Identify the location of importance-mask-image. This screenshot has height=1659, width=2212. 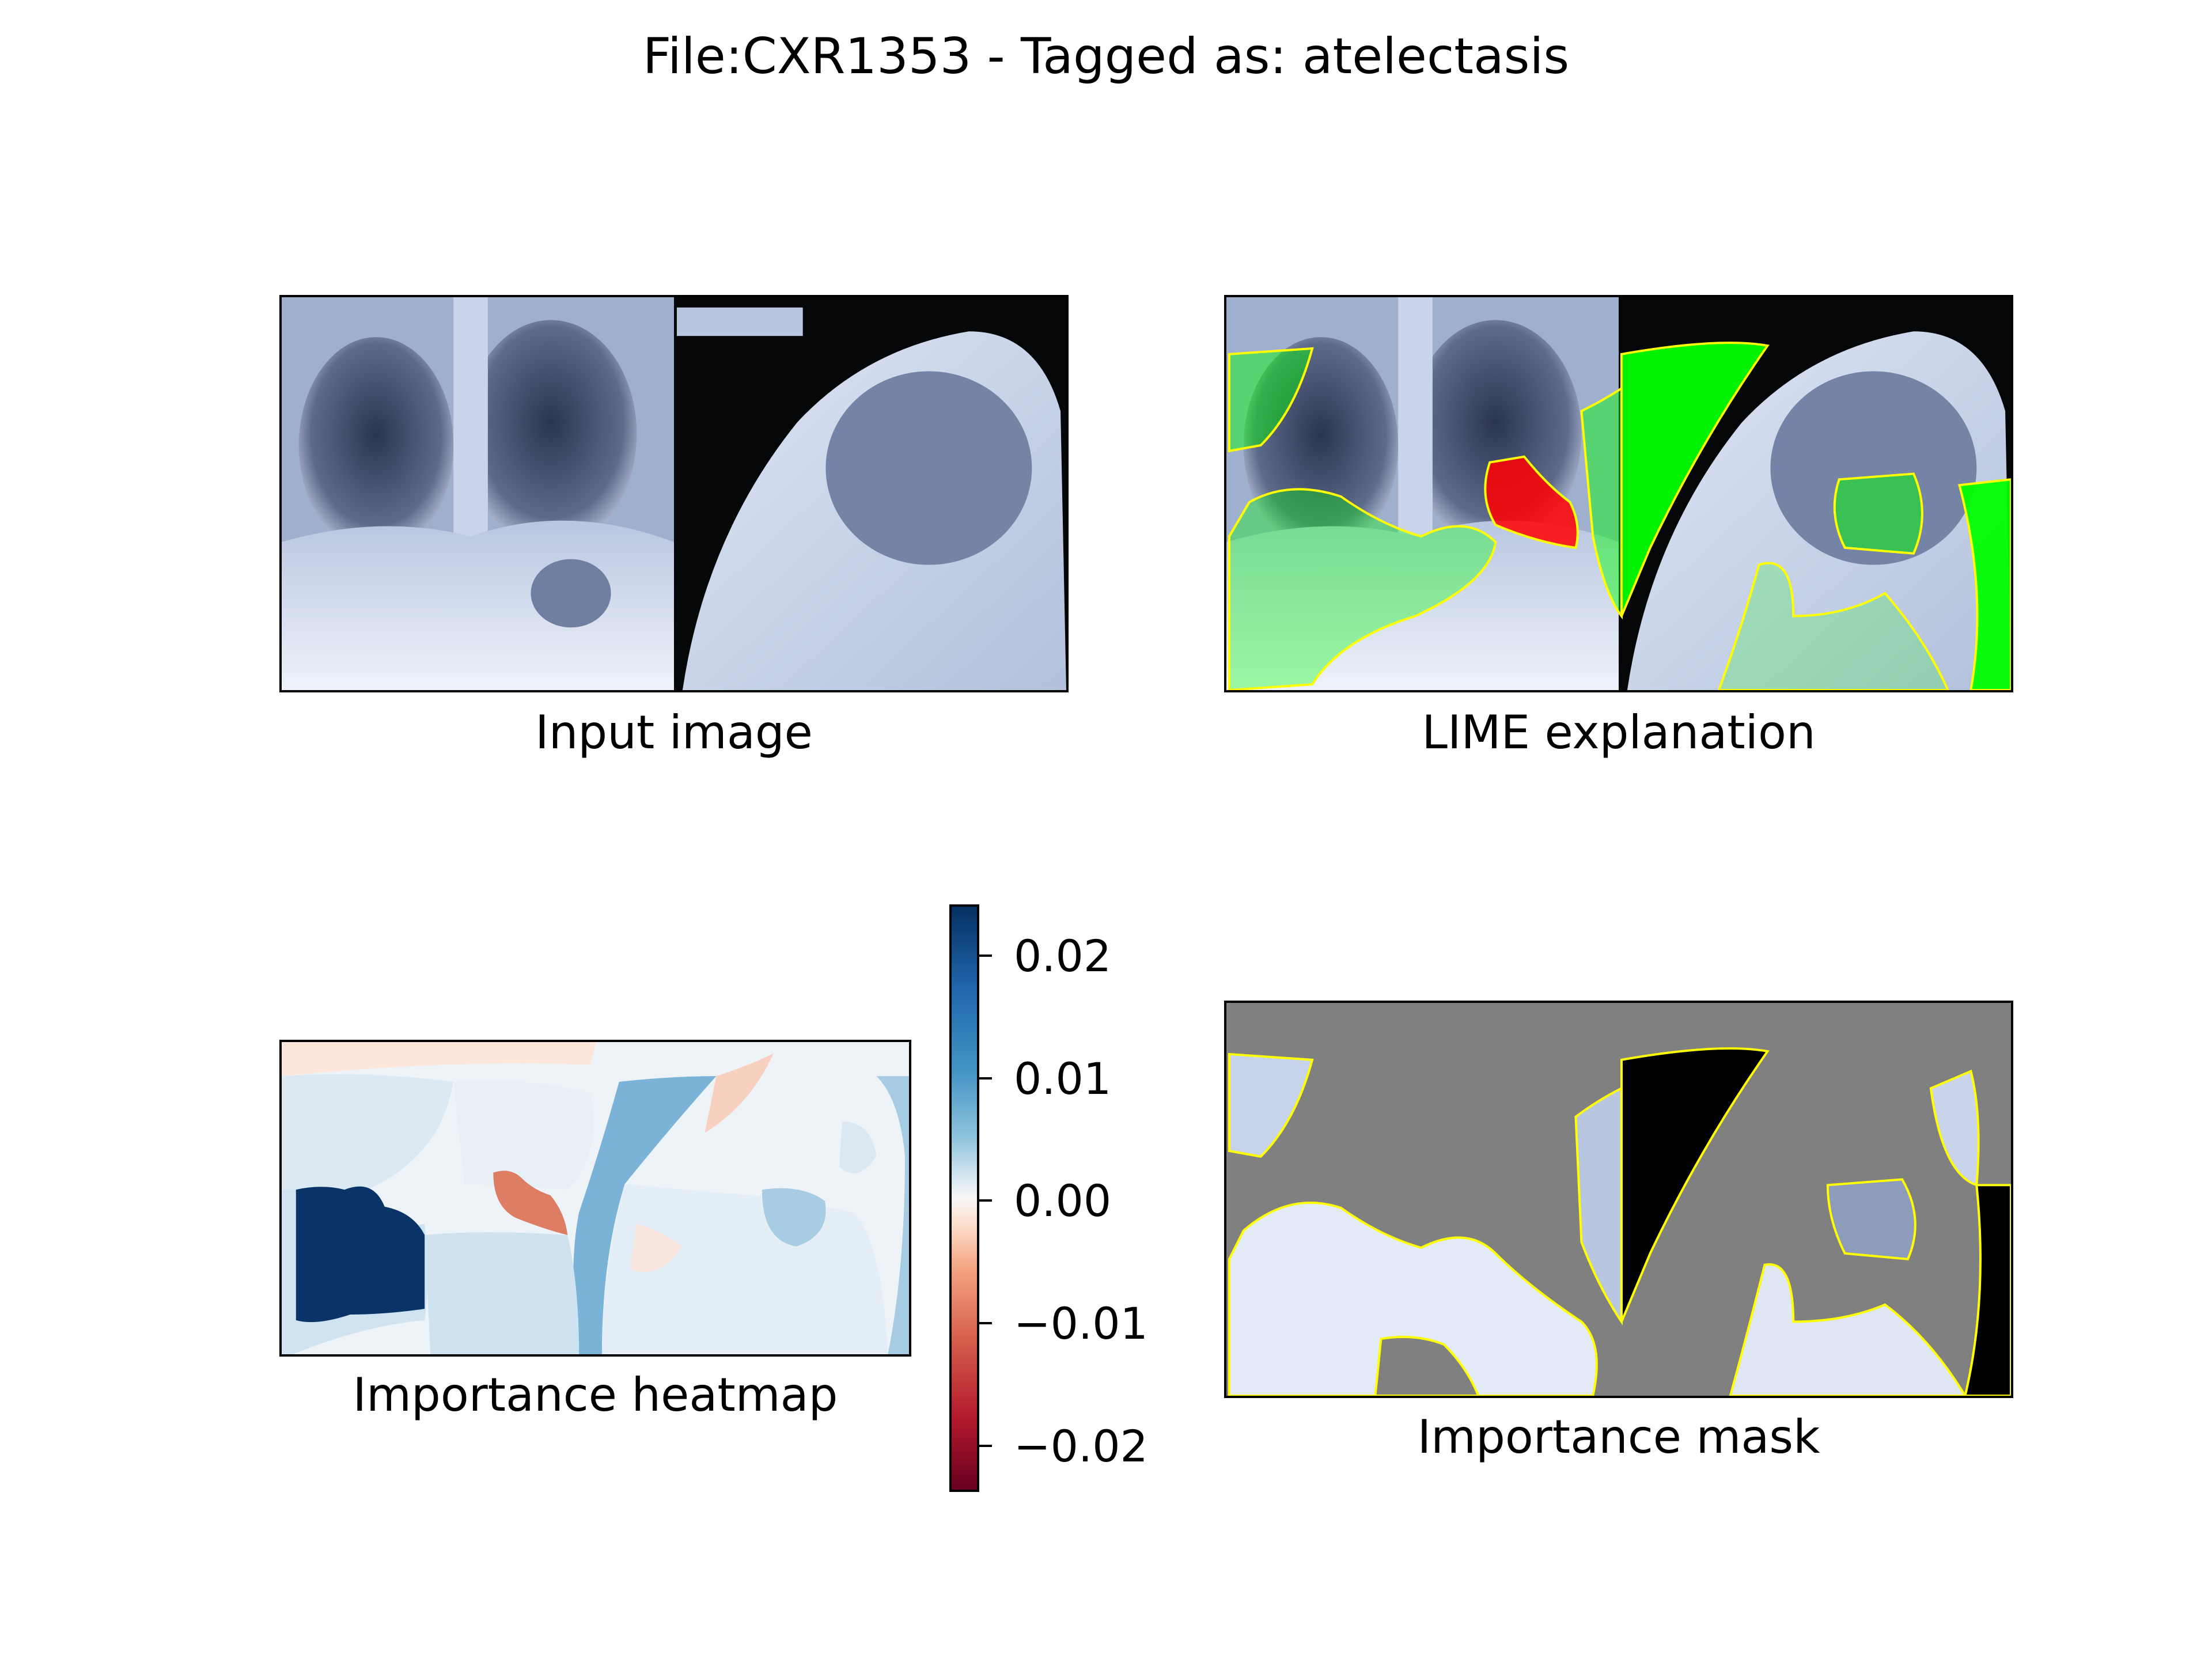
(1618, 1199).